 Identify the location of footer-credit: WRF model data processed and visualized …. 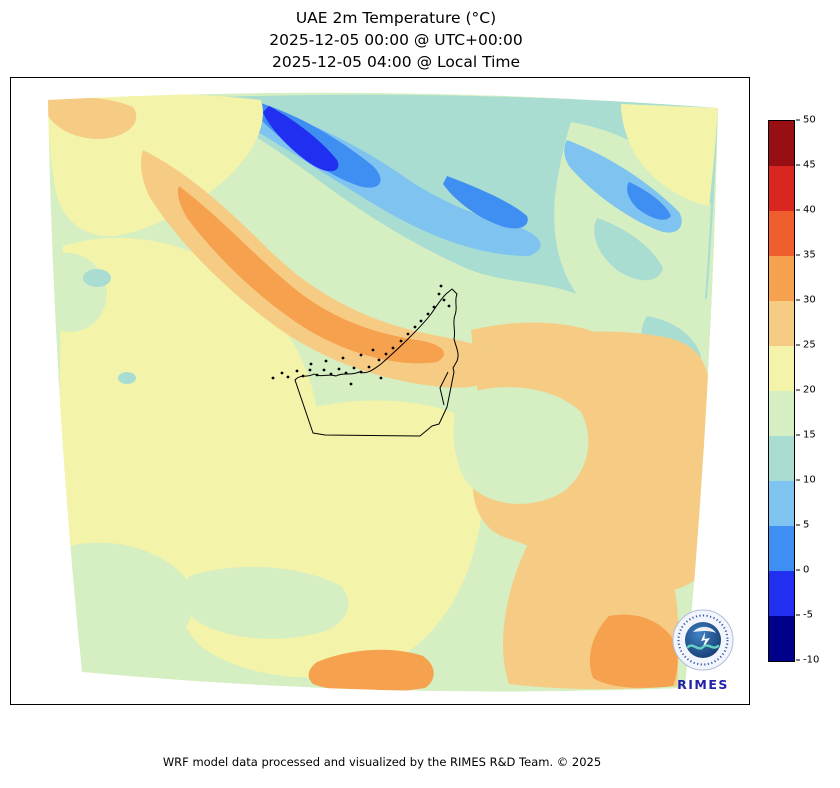
(382, 762).